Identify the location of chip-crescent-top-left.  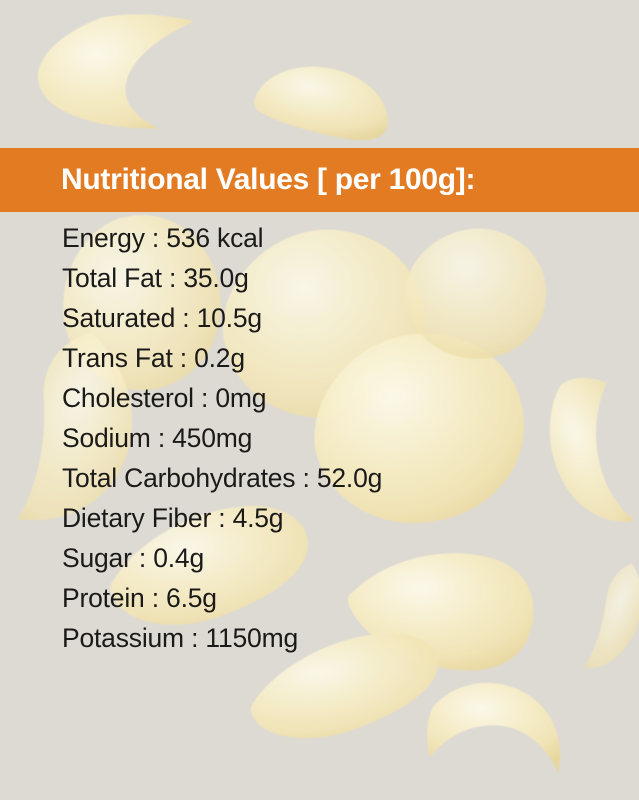
(118, 74).